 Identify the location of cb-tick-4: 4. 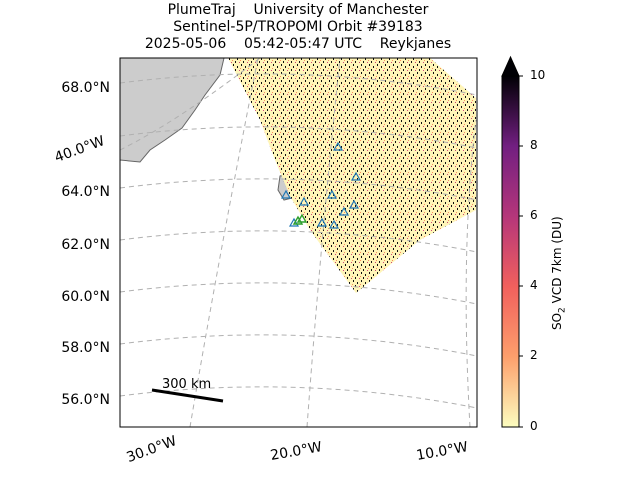
(534, 285).